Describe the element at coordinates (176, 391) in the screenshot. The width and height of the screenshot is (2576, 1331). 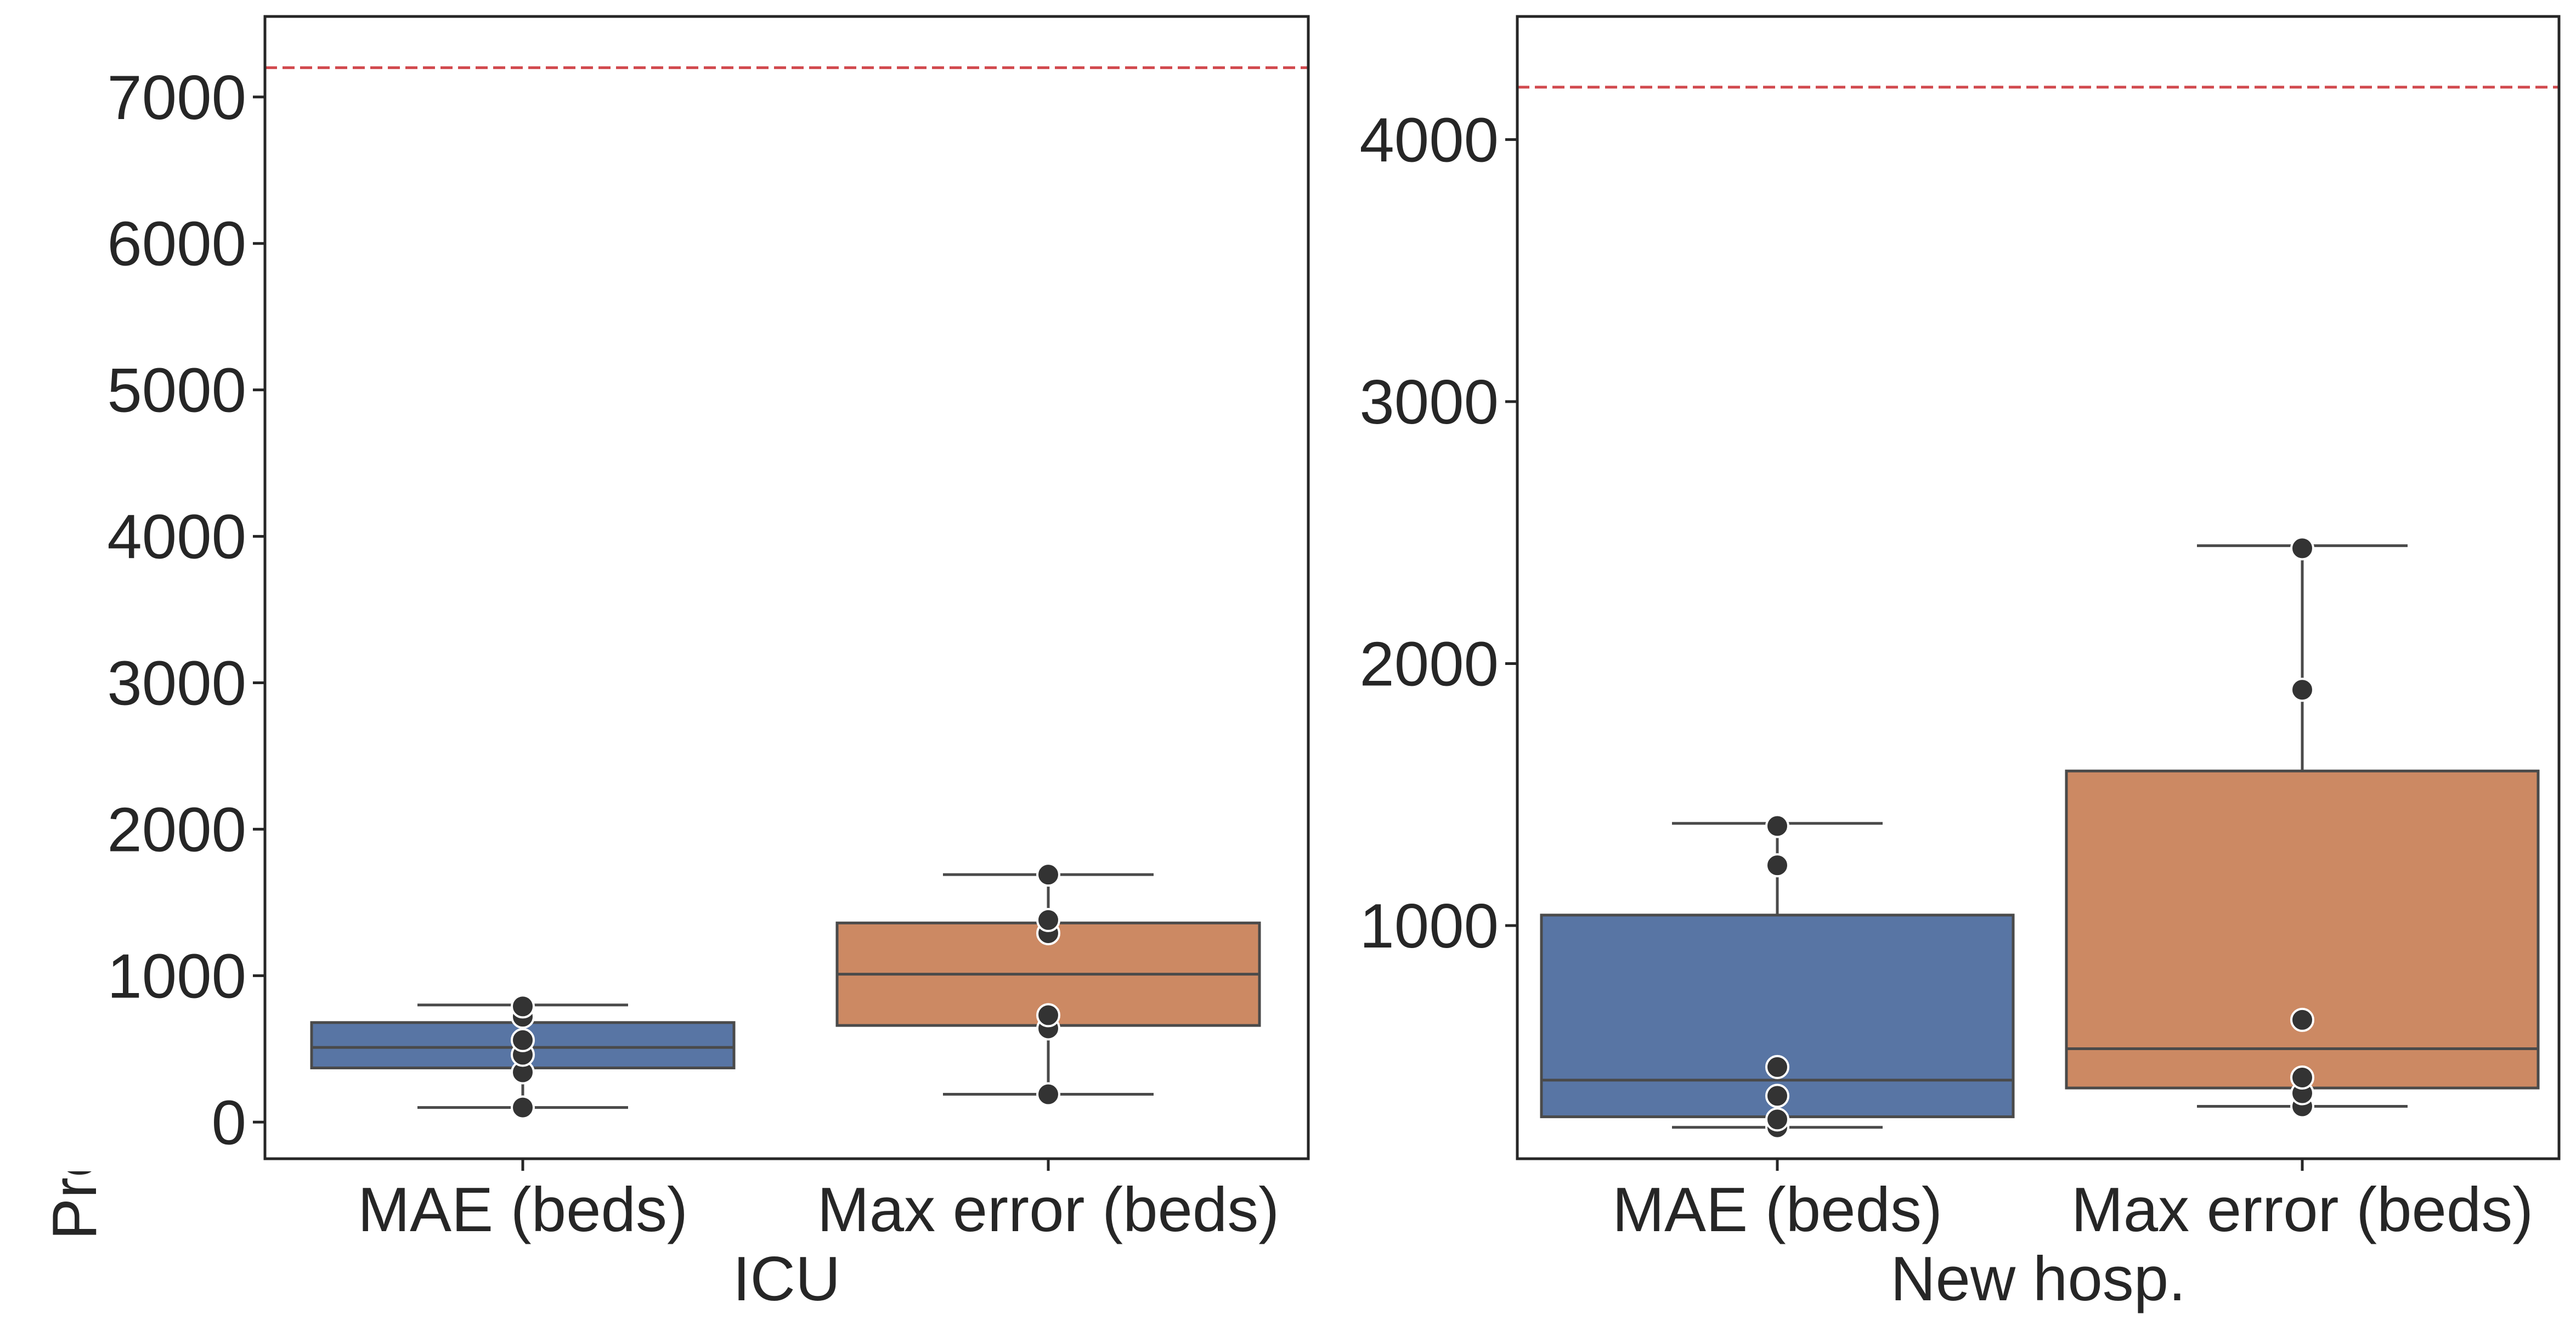
I see `y-tick-label: 5000` at that location.